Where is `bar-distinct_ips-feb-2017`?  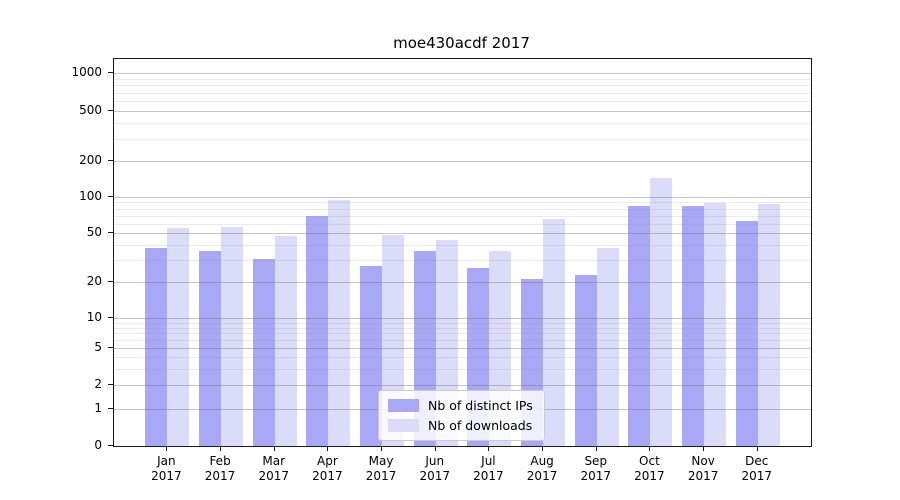
bar-distinct_ips-feb-2017 is located at coordinates (210, 348).